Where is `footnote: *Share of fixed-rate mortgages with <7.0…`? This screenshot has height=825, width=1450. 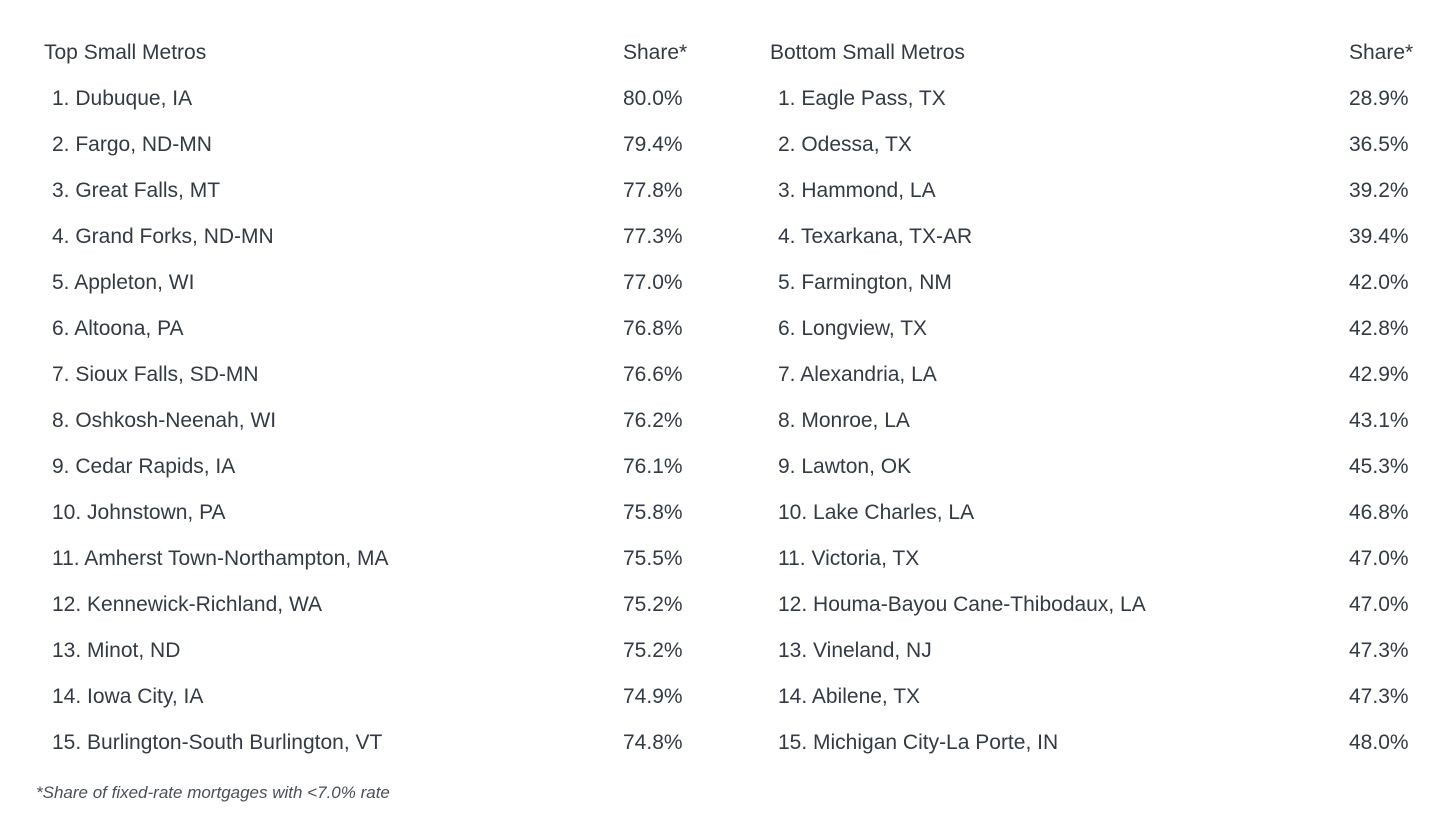 footnote: *Share of fixed-rate mortgages with <7.0… is located at coordinates (213, 792).